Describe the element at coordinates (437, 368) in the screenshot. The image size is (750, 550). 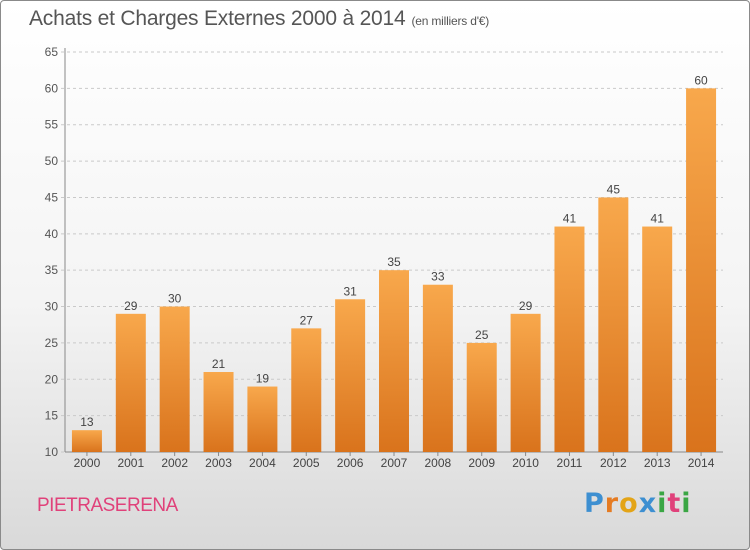
I see `bar-2008` at that location.